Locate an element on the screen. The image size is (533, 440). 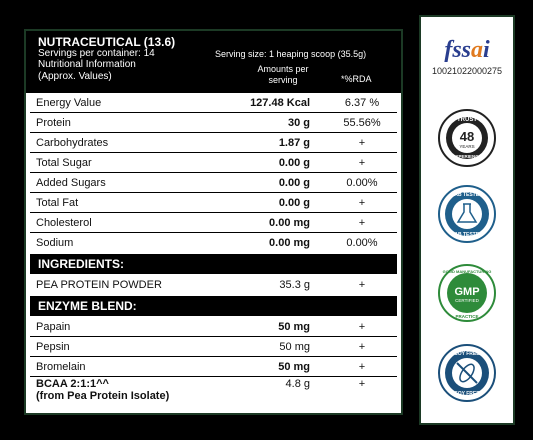
gmp-bottom-text: PRACTICE is located at coordinates (466, 316).